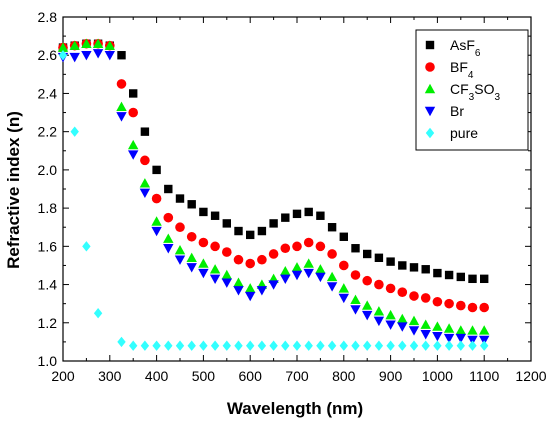 The width and height of the screenshot is (550, 427). Describe the element at coordinates (437, 376) in the screenshot. I see `x-tick-label: 1000` at that location.